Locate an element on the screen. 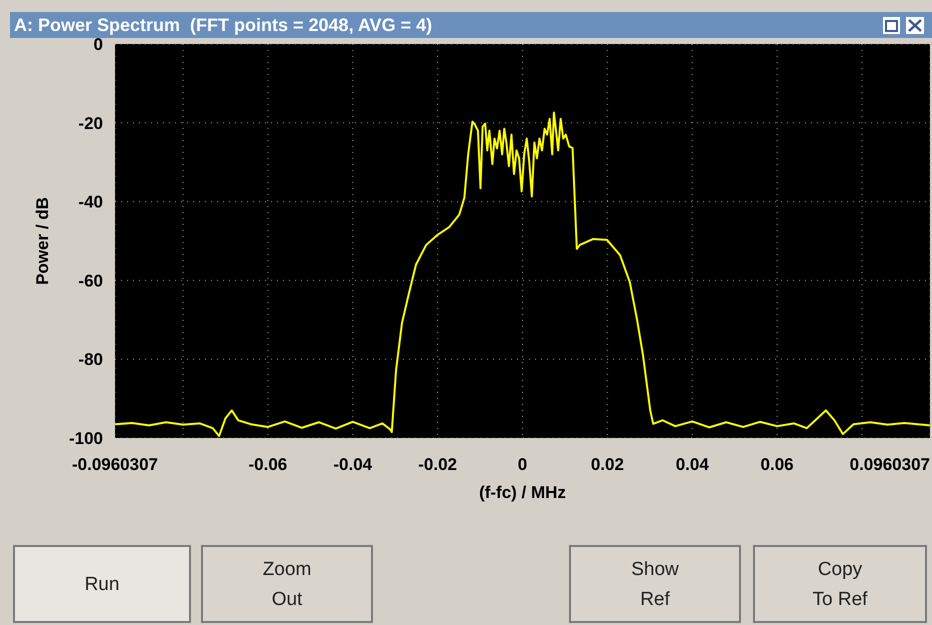 The width and height of the screenshot is (932, 625). x-tick-label: 0.06 is located at coordinates (777, 464).